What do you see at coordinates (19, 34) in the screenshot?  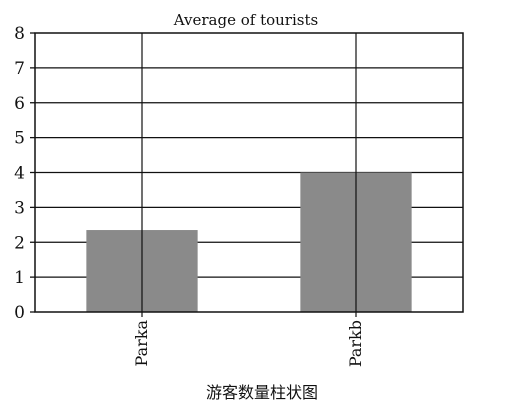 I see `y-tick-label: 8` at bounding box center [19, 34].